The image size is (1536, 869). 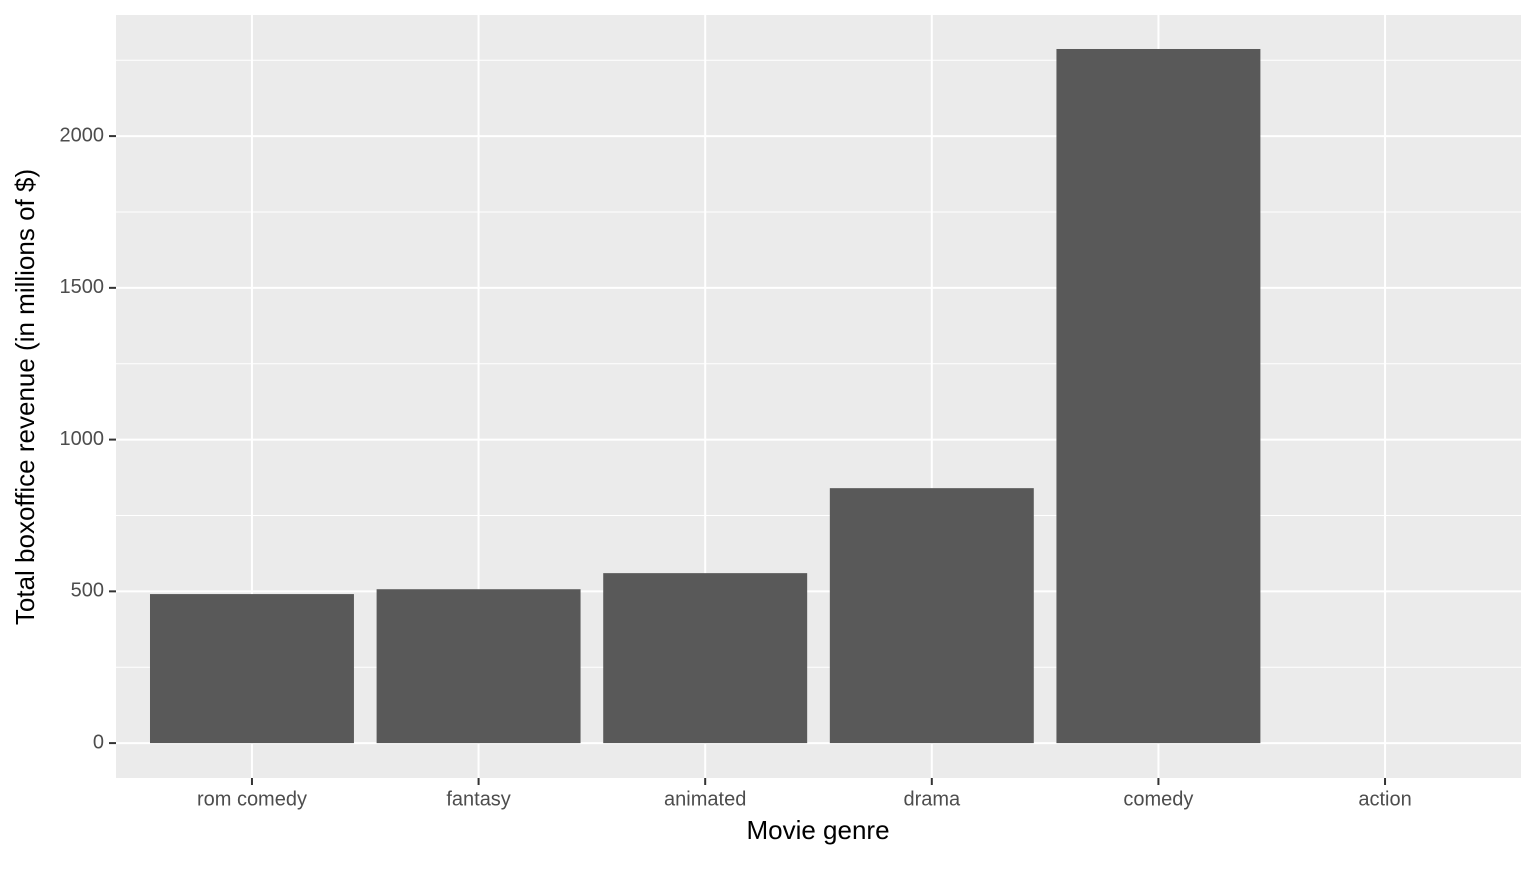 I want to click on x-tick-label: fantasy, so click(x=478, y=799).